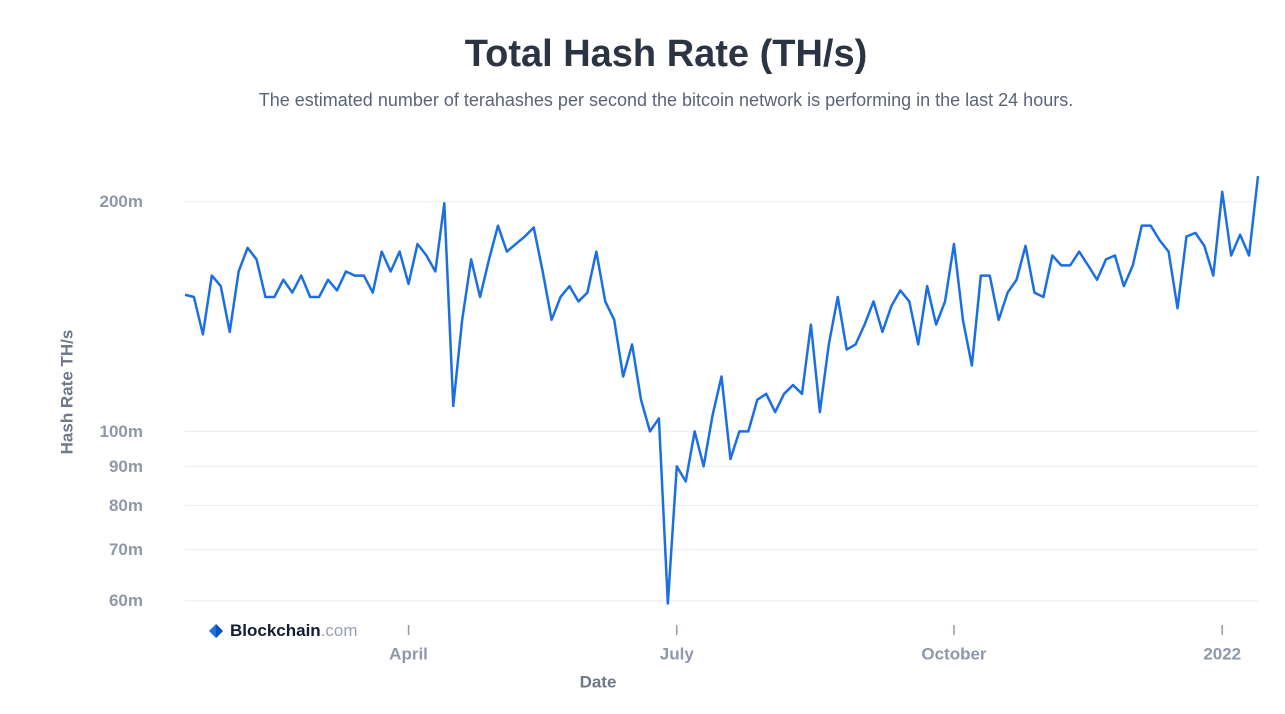 The width and height of the screenshot is (1285, 714). I want to click on chart-title: Total Hash Rate (TH/s), so click(666, 54).